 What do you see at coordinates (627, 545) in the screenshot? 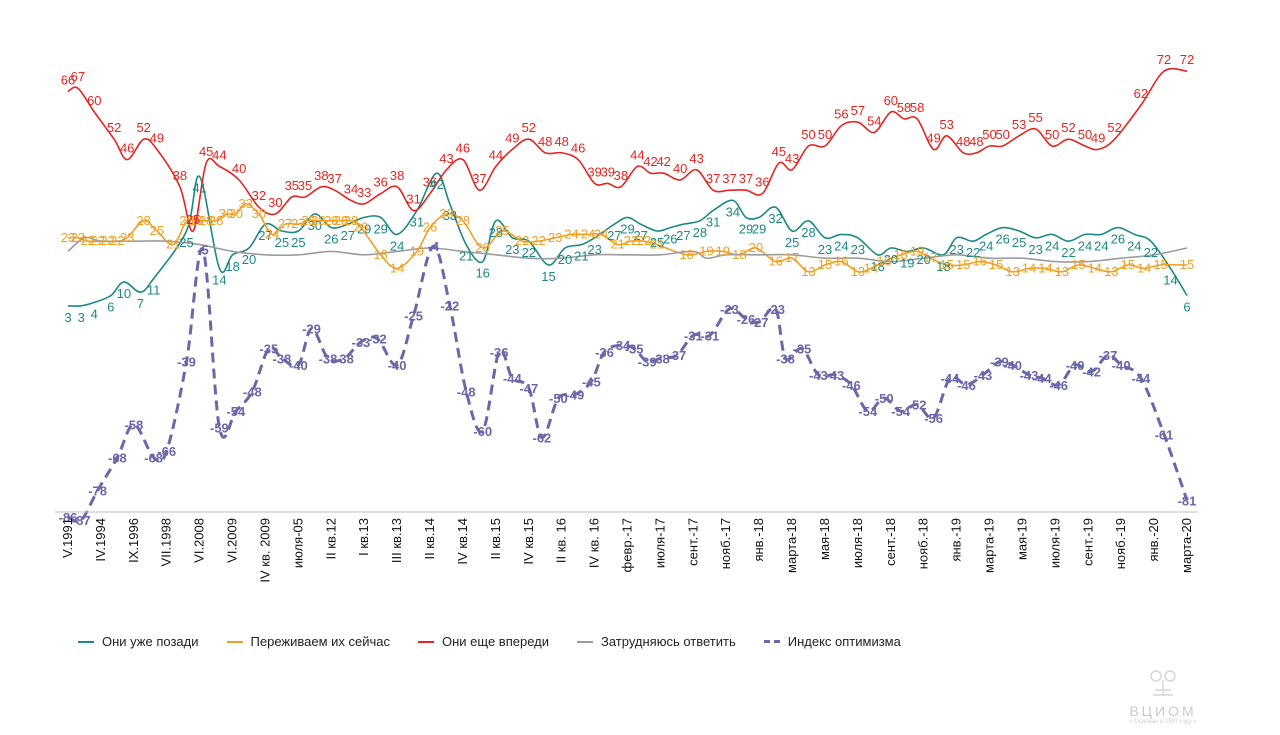
I see `x-tick-label: февр.-17` at bounding box center [627, 545].